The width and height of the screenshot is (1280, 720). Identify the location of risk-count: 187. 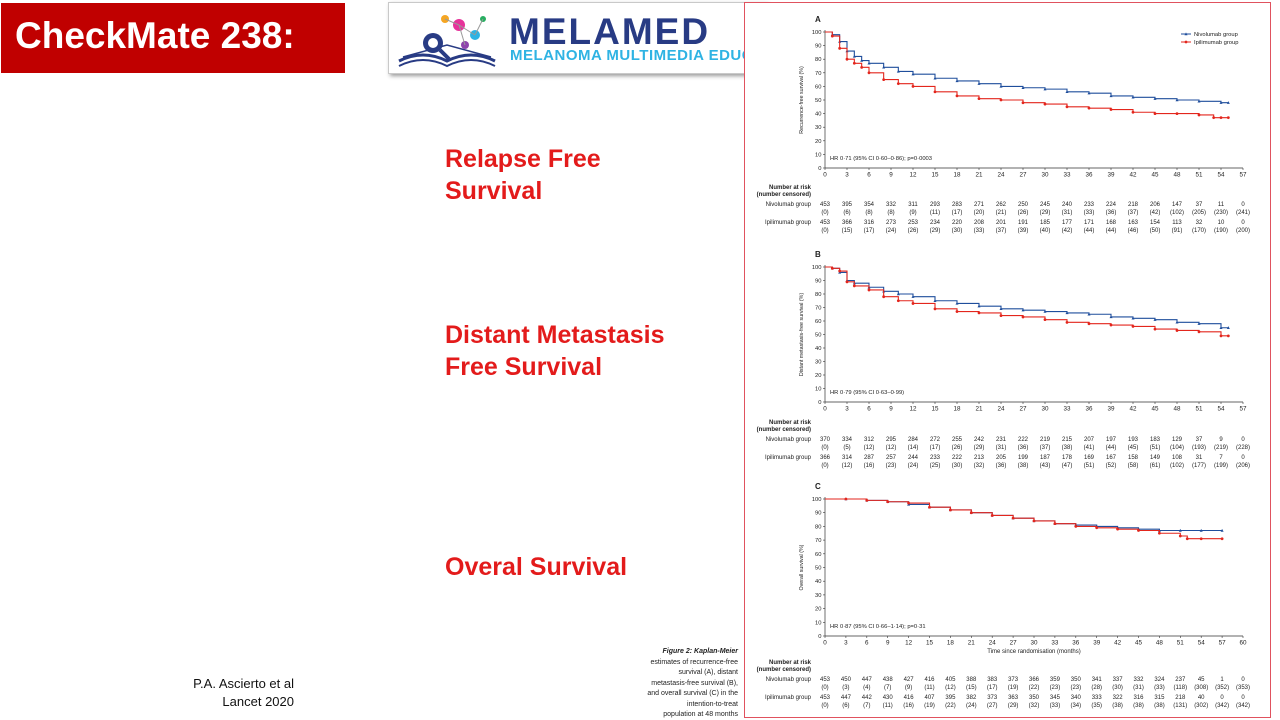
(1045, 458).